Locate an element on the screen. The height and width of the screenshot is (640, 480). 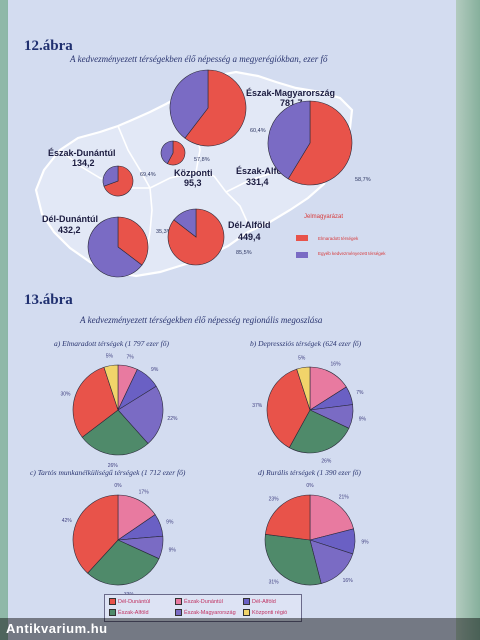
map-pie-5: 35,3% is located at coordinates (129, 247).